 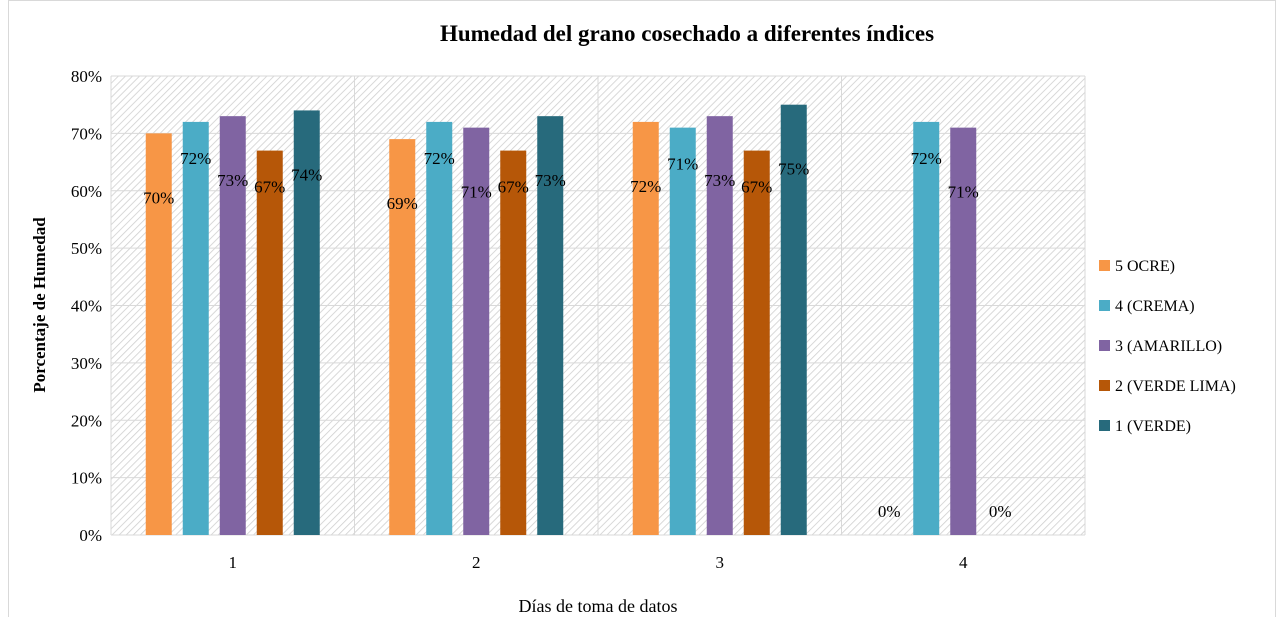 What do you see at coordinates (1153, 426) in the screenshot?
I see `legend-label: 1 (VERDE)` at bounding box center [1153, 426].